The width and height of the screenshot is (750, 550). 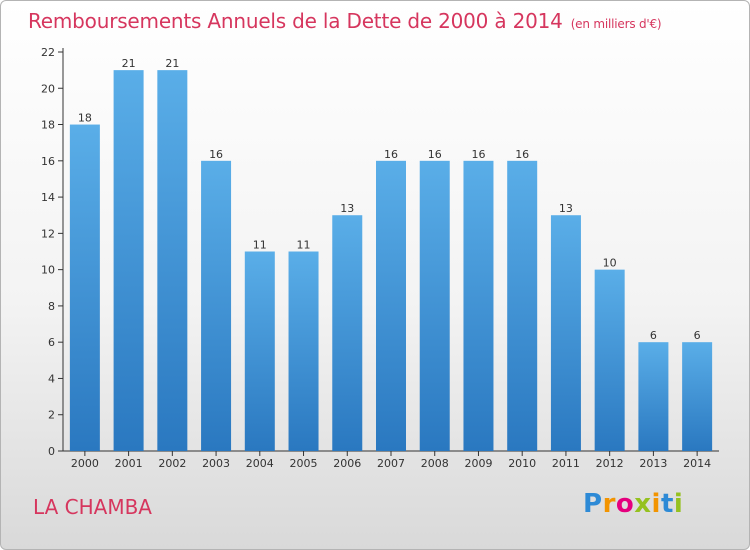 What do you see at coordinates (697, 463) in the screenshot?
I see `x-tick-label: 2014` at bounding box center [697, 463].